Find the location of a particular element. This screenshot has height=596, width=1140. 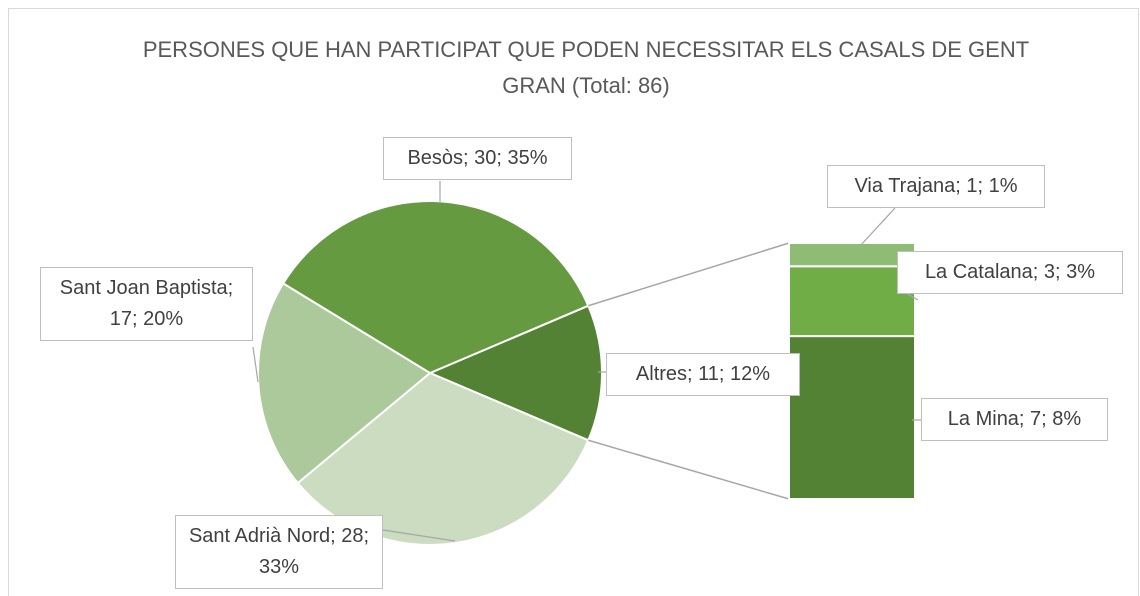

data-label: La Mina; 7; 8% is located at coordinates (1014, 419).